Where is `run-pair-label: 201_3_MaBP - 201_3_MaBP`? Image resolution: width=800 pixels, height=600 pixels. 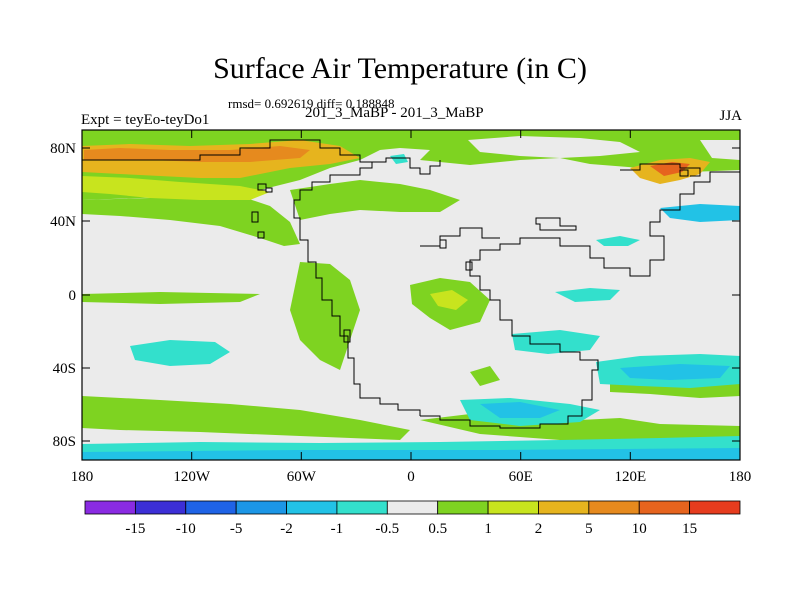 run-pair-label: 201_3_MaBP - 201_3_MaBP is located at coordinates (394, 113).